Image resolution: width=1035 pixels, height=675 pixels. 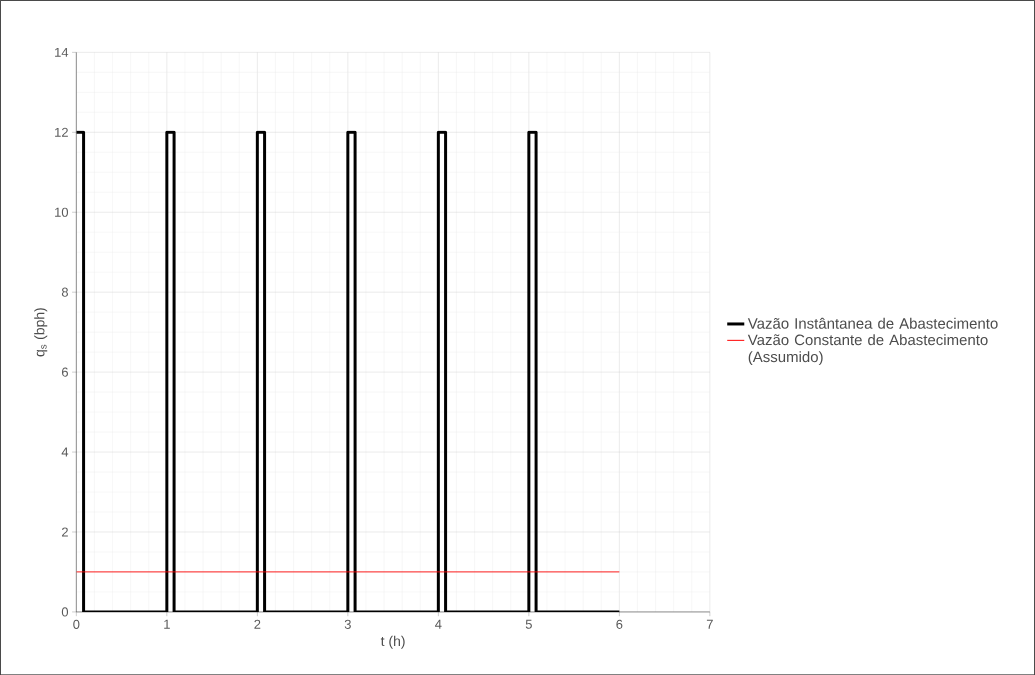 I want to click on y-tick-label: 4, so click(x=65, y=452).